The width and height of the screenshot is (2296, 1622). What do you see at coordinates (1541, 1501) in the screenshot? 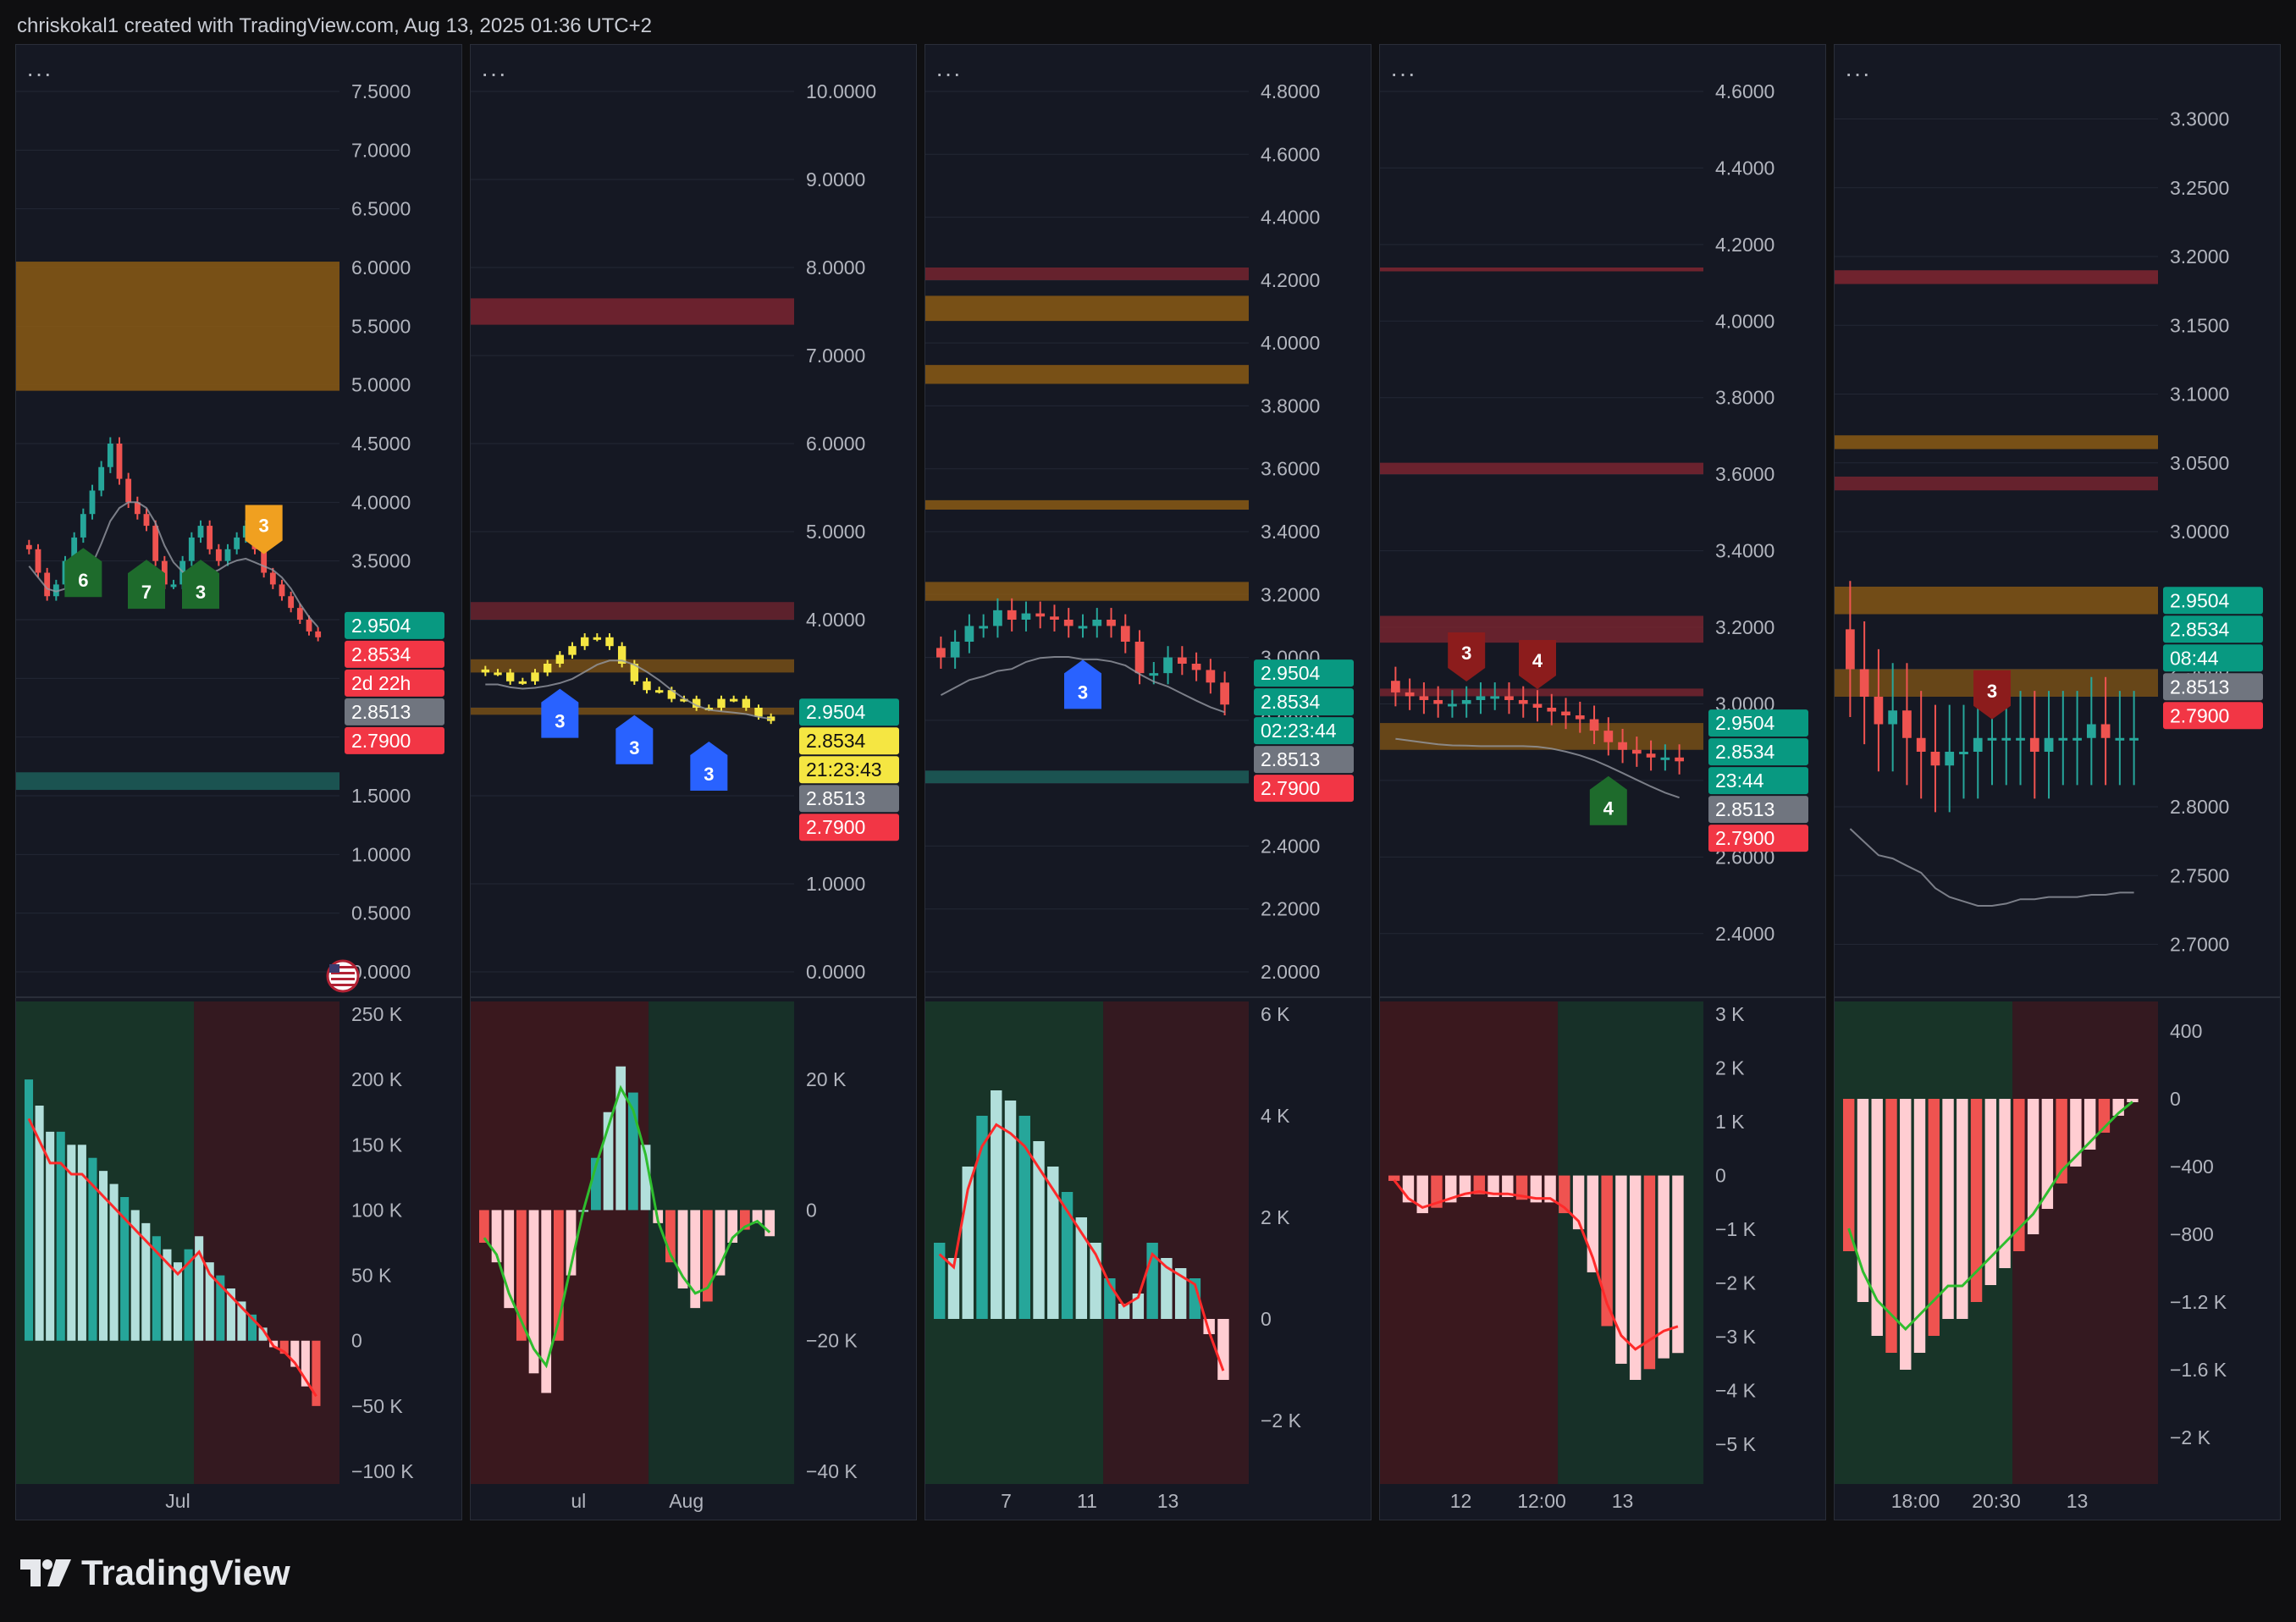
I see `time-tick-label: 12:00` at bounding box center [1541, 1501].